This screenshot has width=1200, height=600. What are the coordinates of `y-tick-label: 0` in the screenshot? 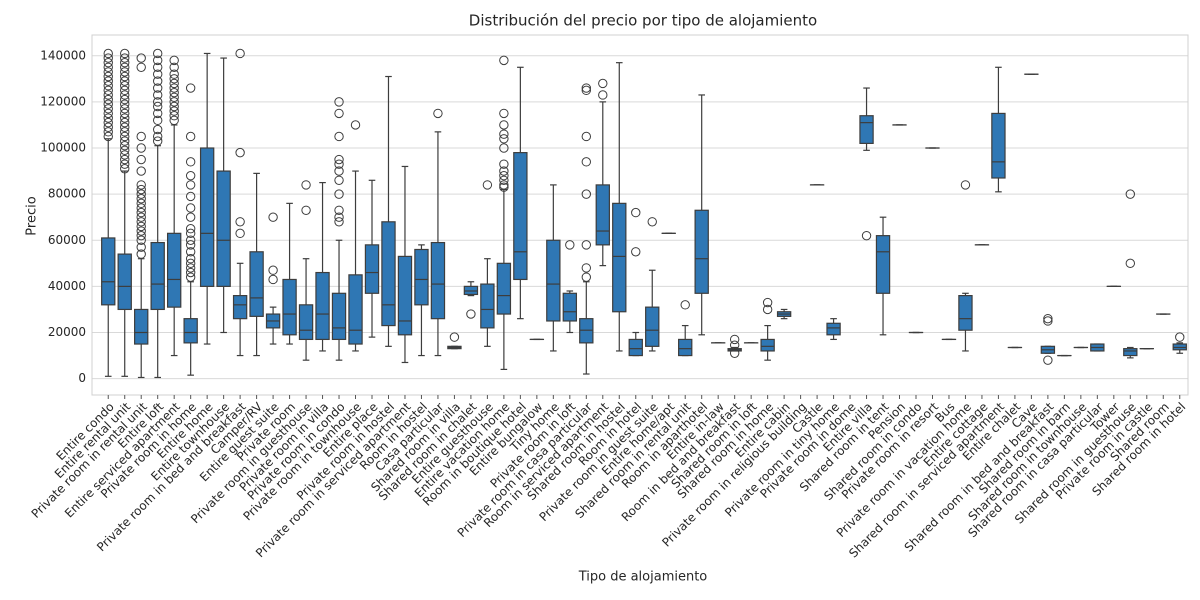 It's located at (82, 378).